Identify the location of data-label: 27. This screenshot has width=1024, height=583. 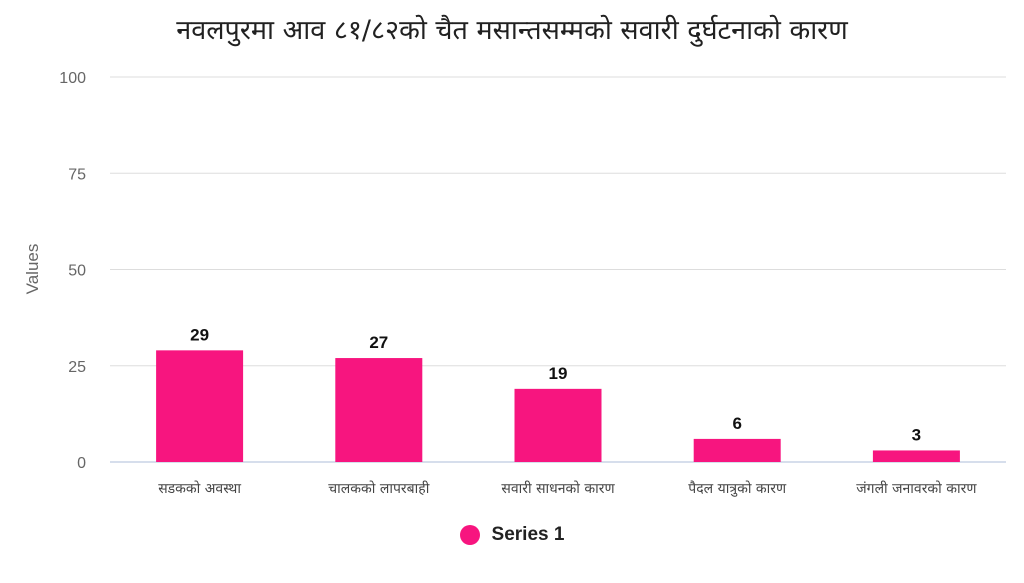
(378, 342).